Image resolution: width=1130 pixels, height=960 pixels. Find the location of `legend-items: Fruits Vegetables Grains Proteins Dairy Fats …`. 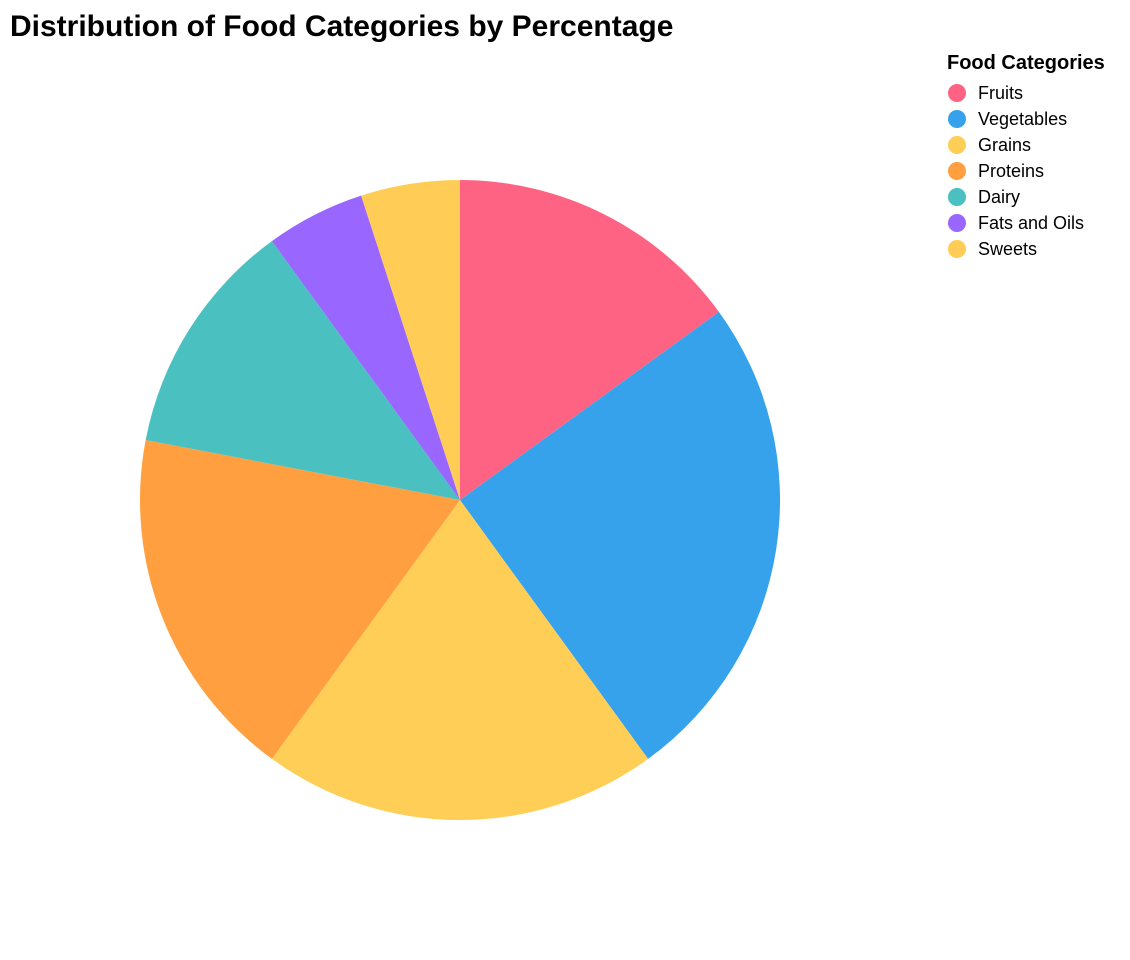

legend-items: Fruits Vegetables Grains Proteins Dairy Fats … is located at coordinates (1016, 171).